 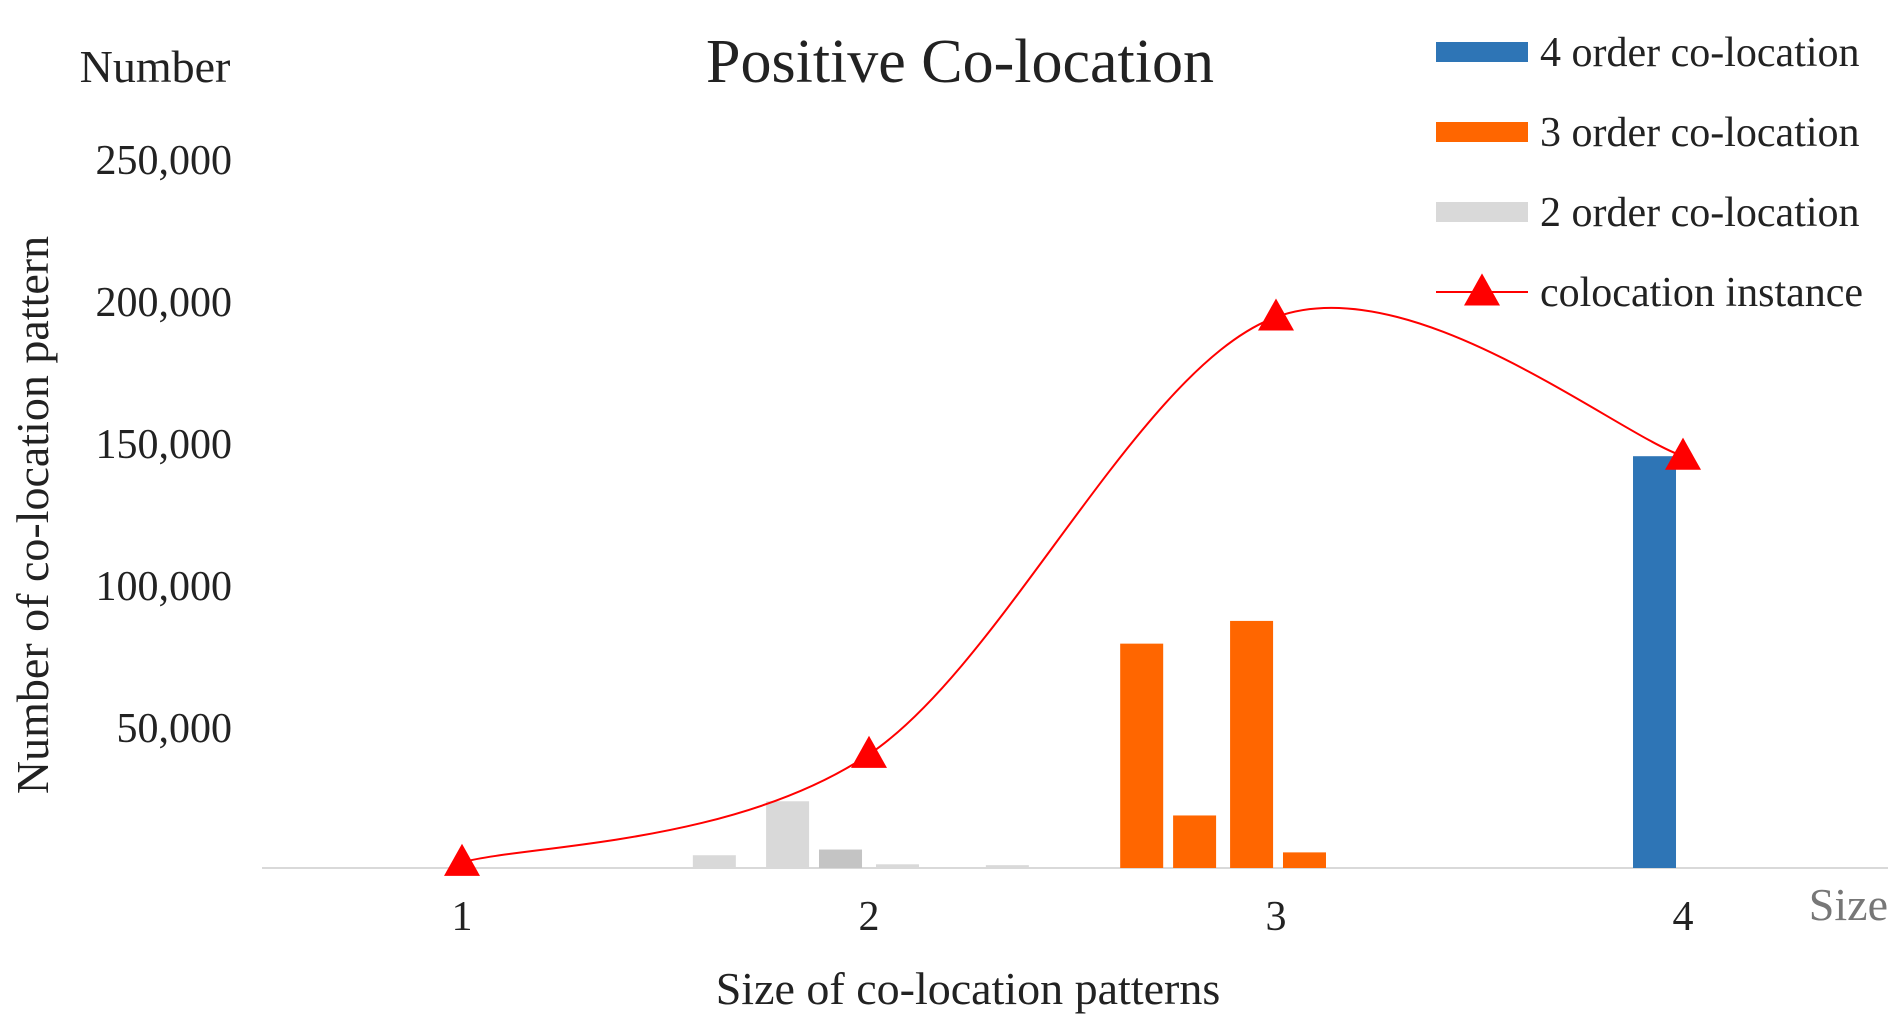 What do you see at coordinates (1700, 53) in the screenshot?
I see `legend-label: 4 order co-location` at bounding box center [1700, 53].